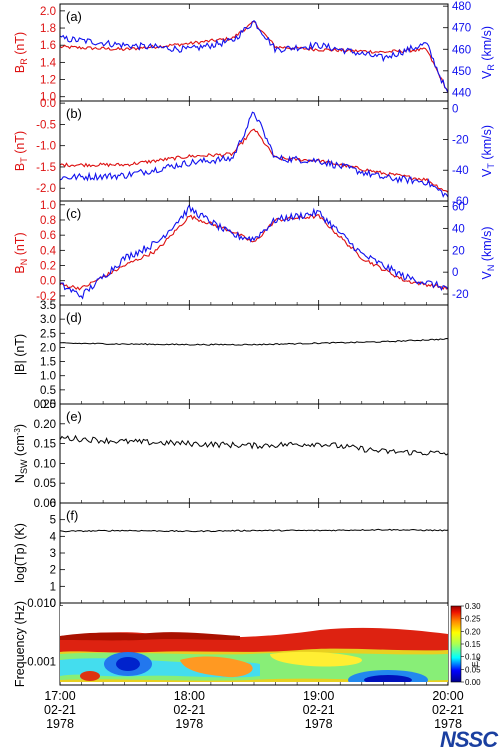  Describe the element at coordinates (46, 147) in the screenshot. I see `y-tick-label: -1.0` at that location.